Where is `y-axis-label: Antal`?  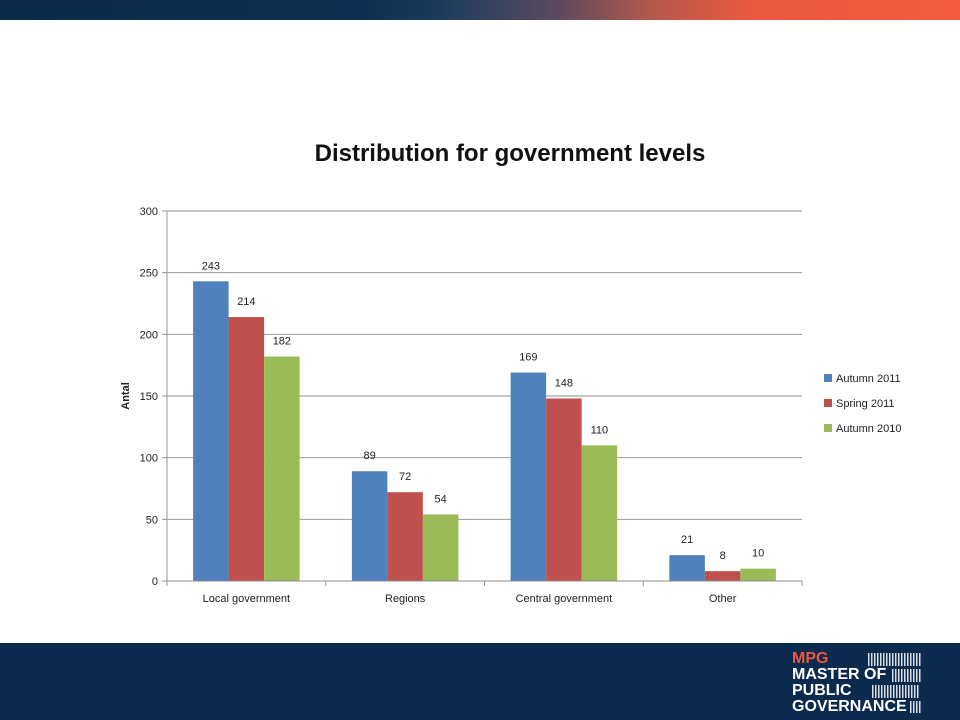 y-axis-label: Antal is located at coordinates (126, 396).